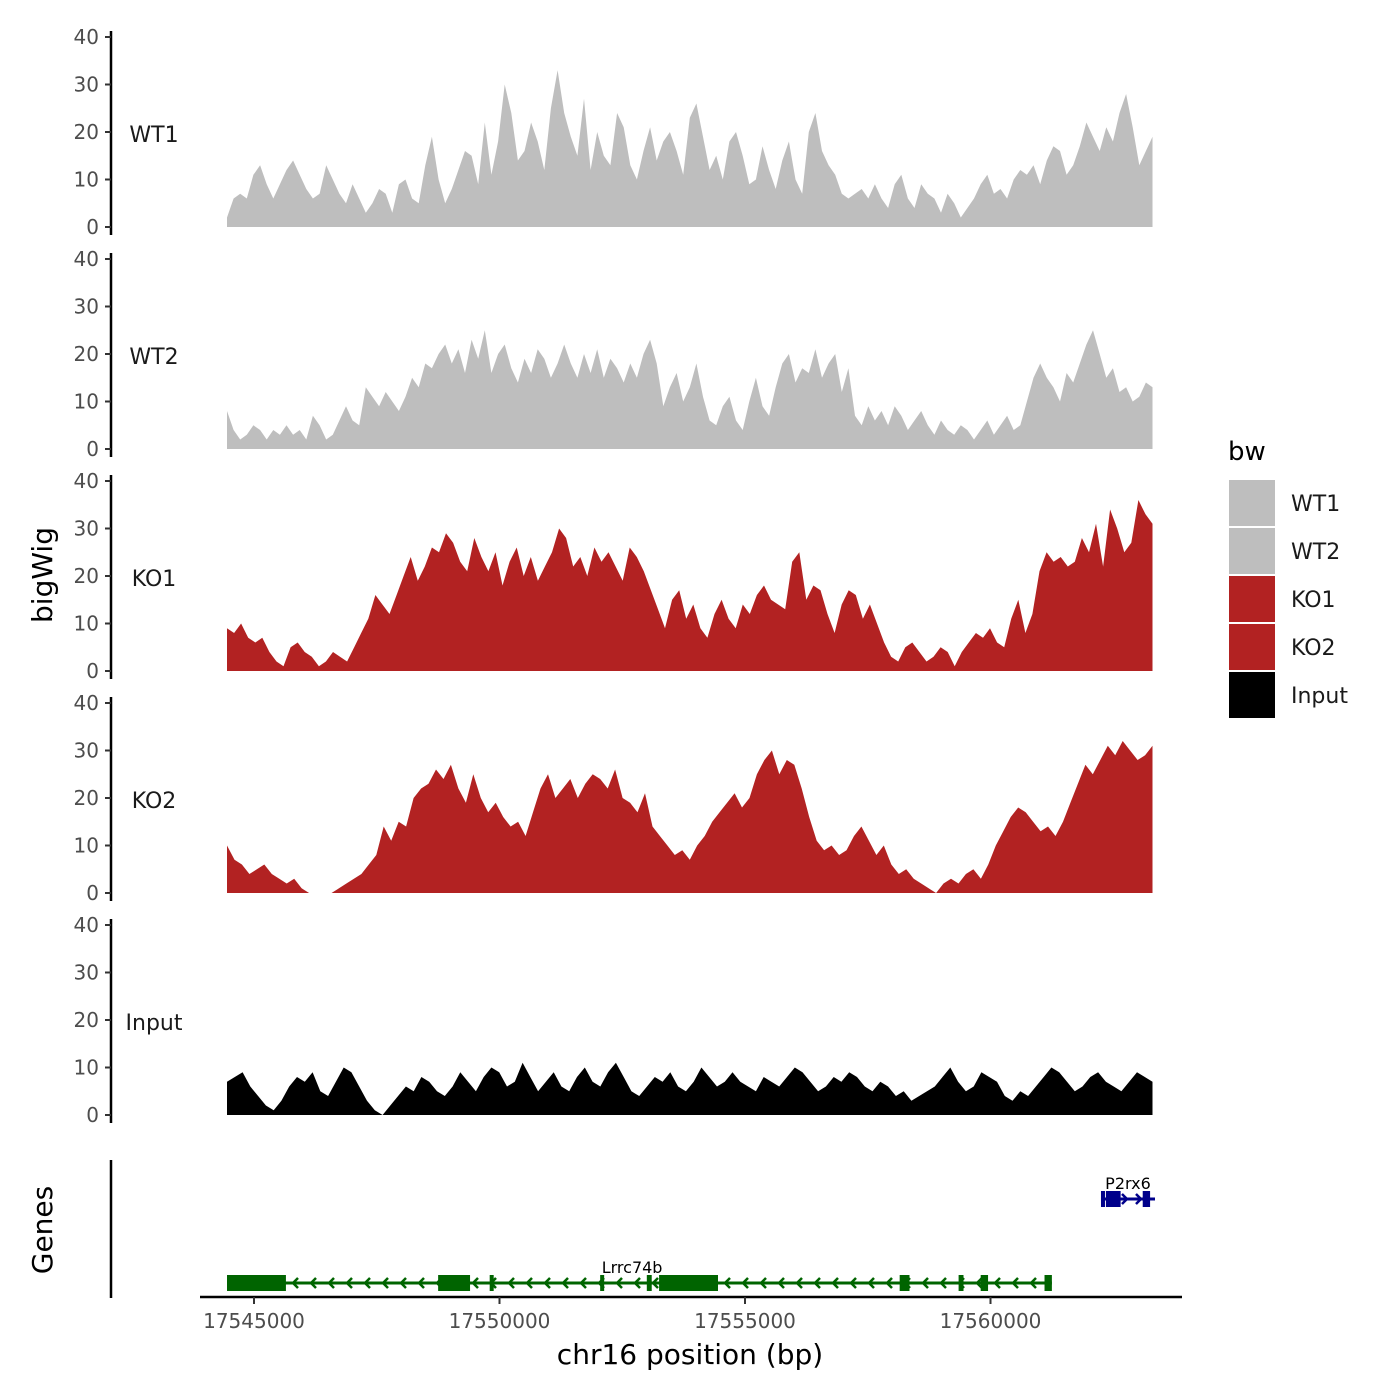  What do you see at coordinates (1313, 600) in the screenshot?
I see `legend-label: KO1` at bounding box center [1313, 600].